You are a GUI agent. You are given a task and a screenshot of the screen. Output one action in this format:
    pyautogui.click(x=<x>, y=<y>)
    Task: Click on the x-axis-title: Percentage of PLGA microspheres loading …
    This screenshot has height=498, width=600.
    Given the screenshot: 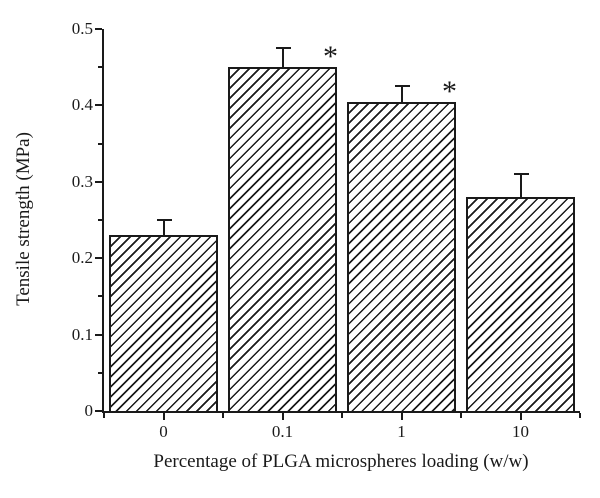 What is the action you would take?
    pyautogui.click(x=341, y=461)
    